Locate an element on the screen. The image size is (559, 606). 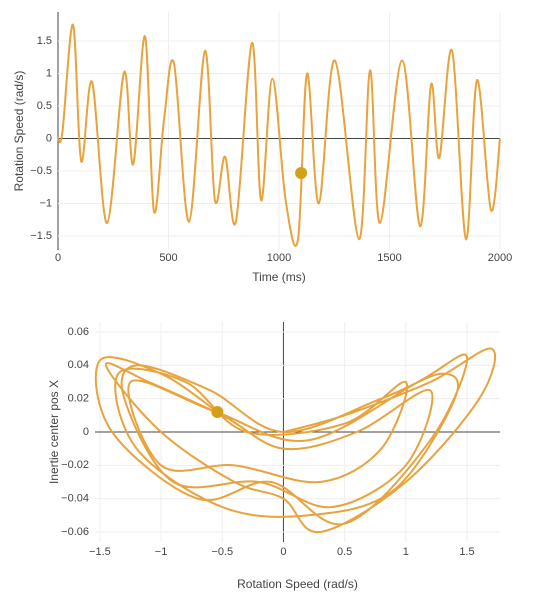
x-tick-label: 0.5 is located at coordinates (344, 552).